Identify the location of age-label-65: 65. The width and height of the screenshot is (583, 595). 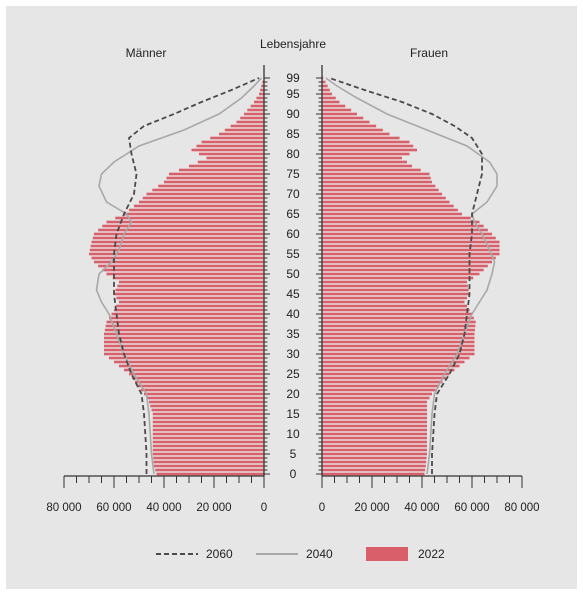
(293, 214).